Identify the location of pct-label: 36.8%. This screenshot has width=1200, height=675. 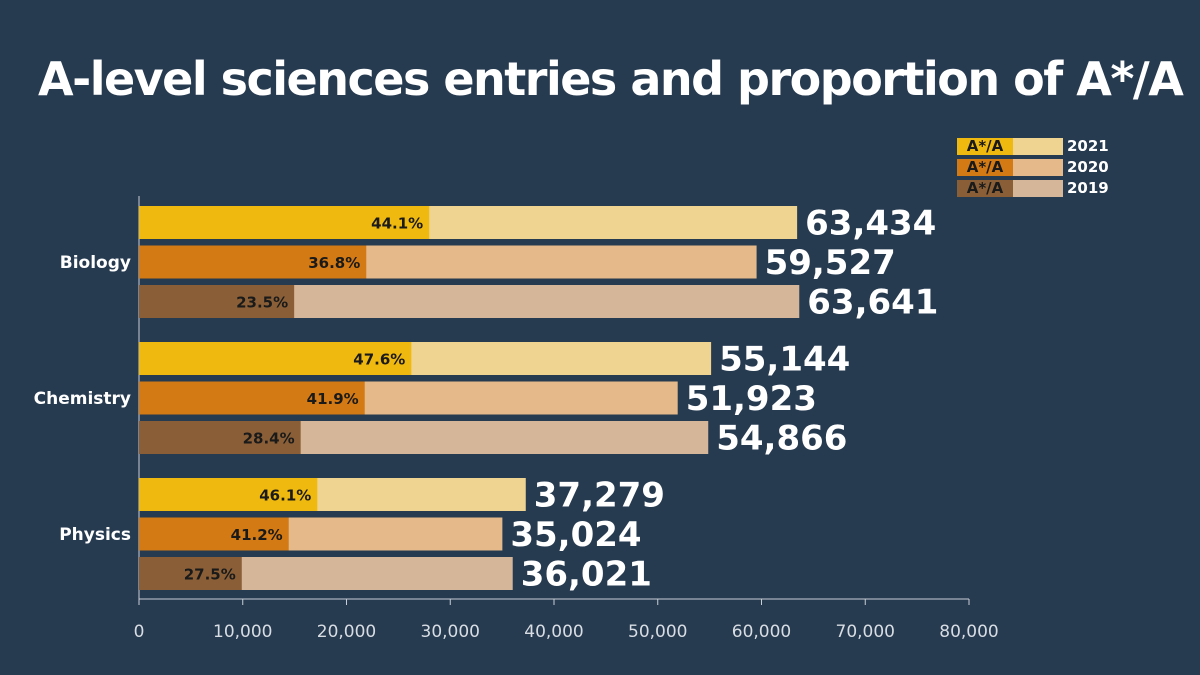
(334, 263).